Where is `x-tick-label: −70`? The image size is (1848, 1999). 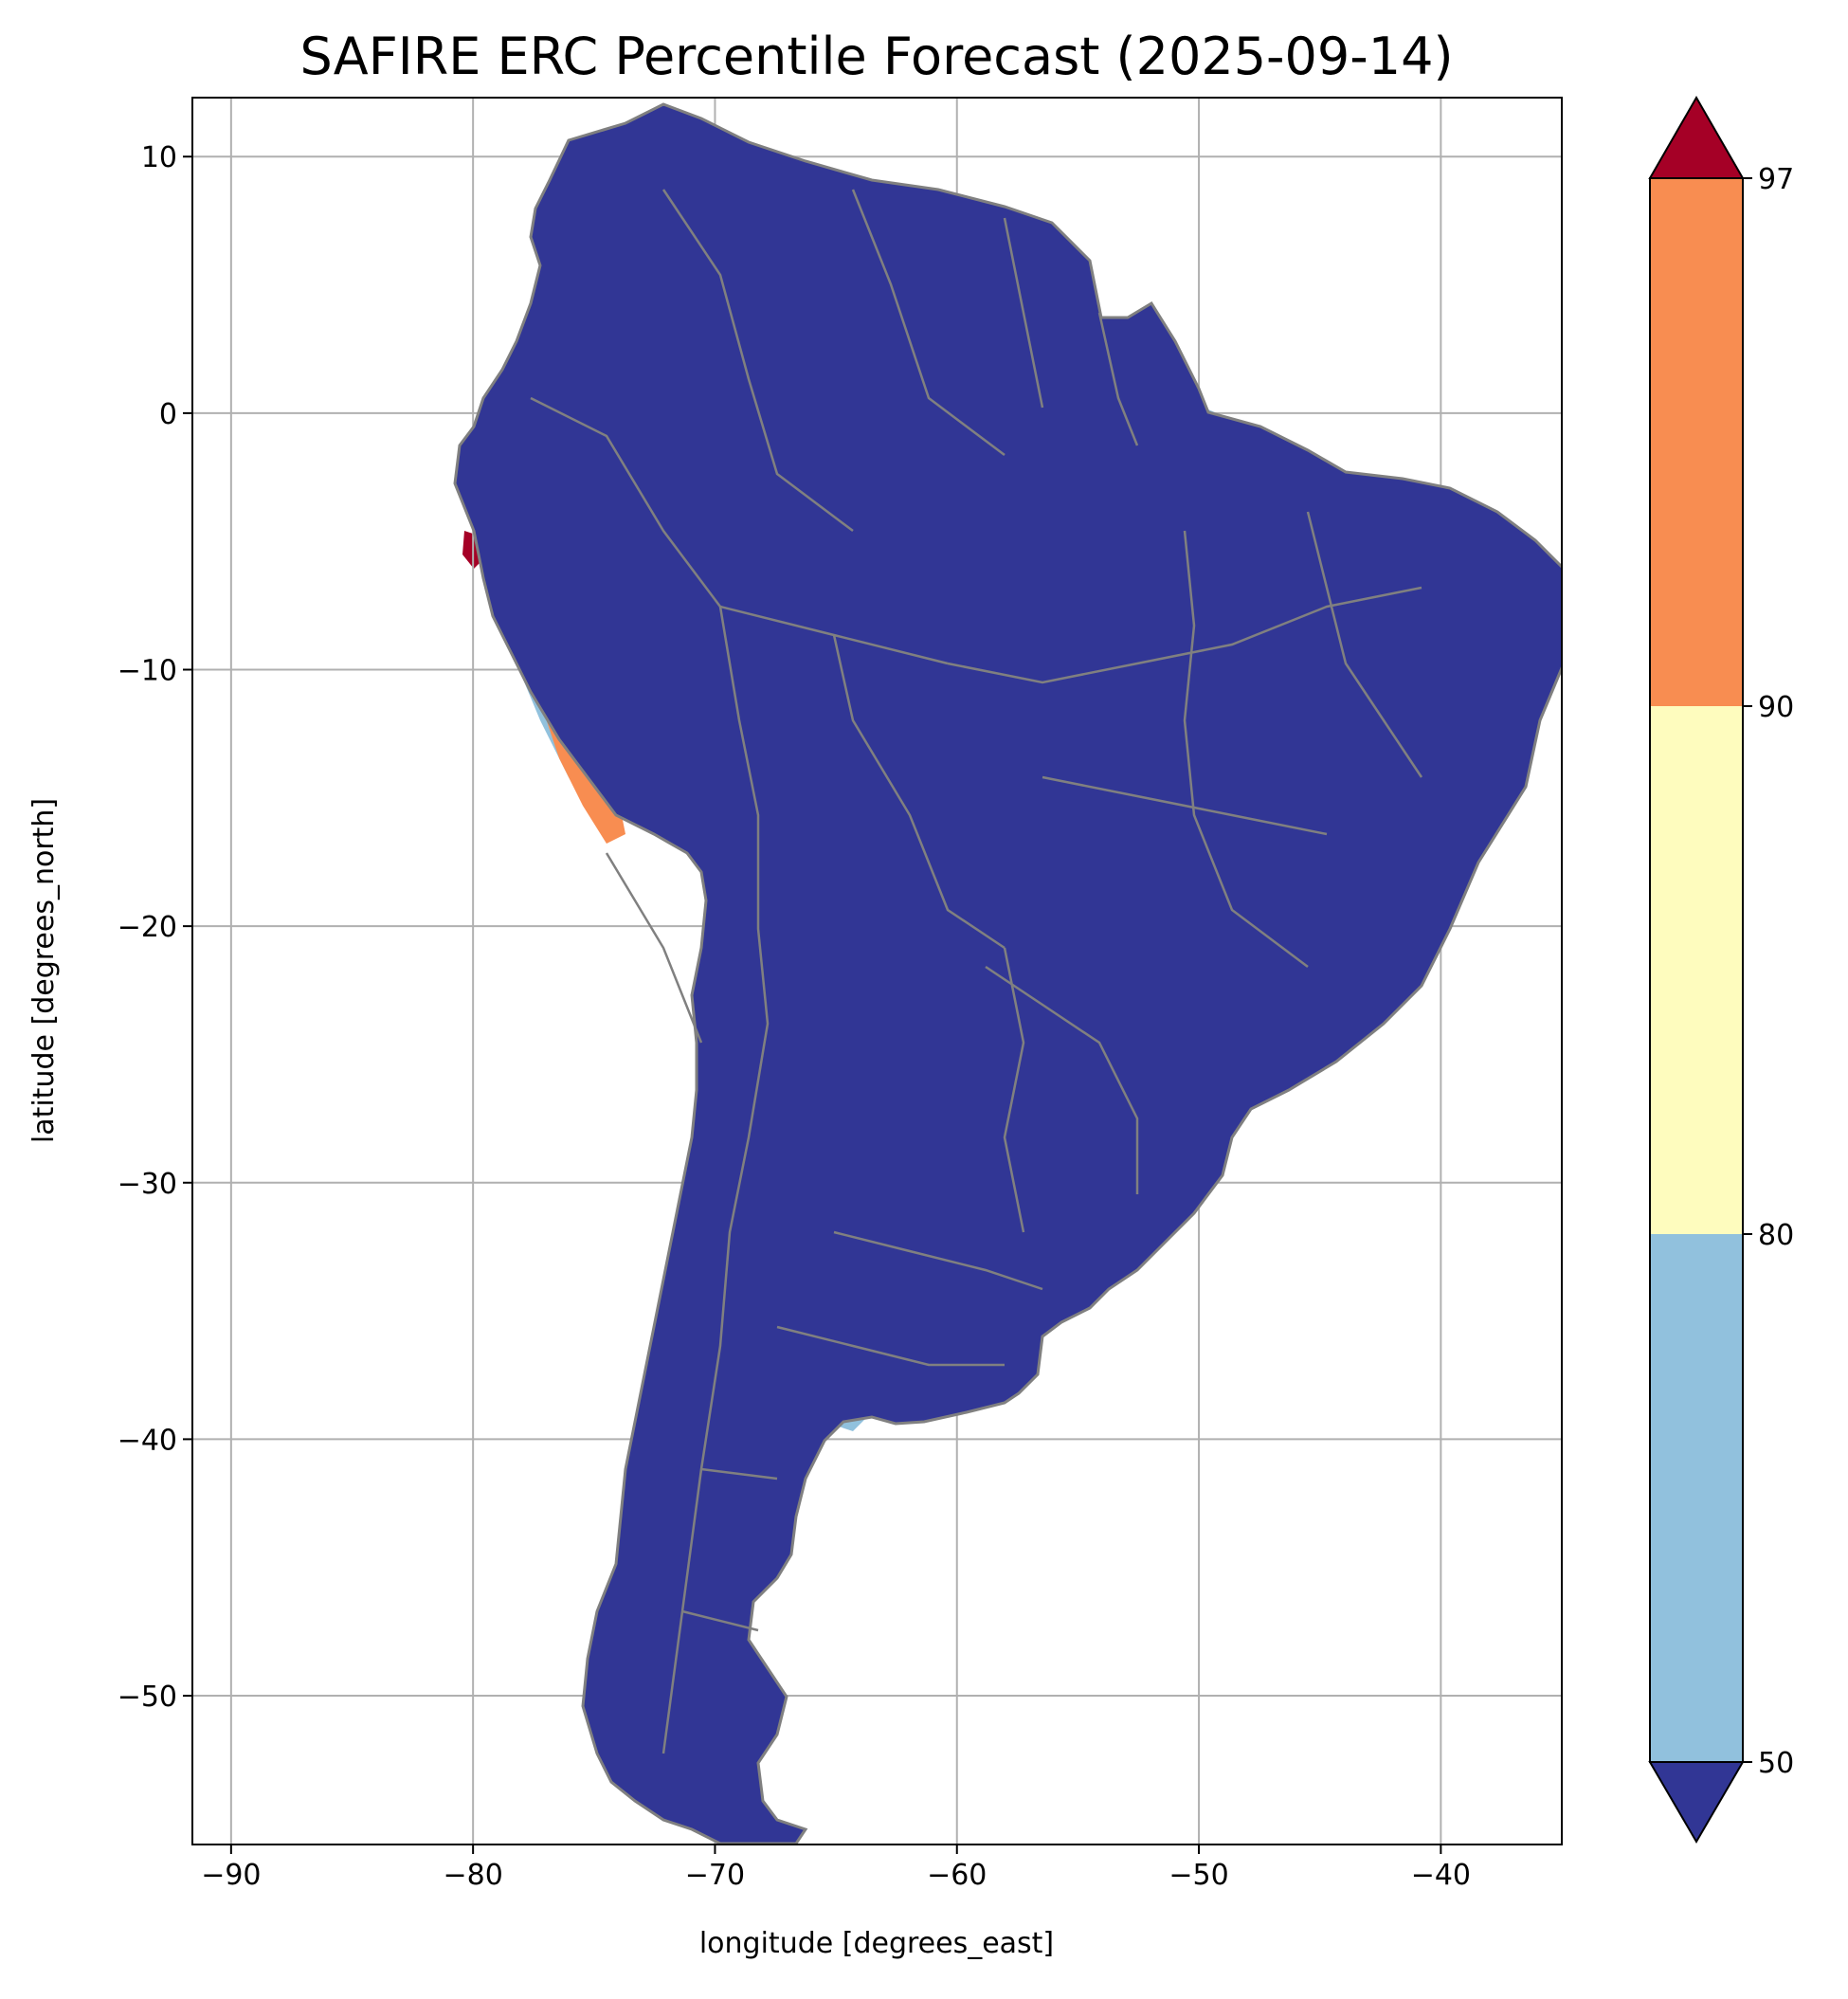
x-tick-label: −70 is located at coordinates (715, 1876).